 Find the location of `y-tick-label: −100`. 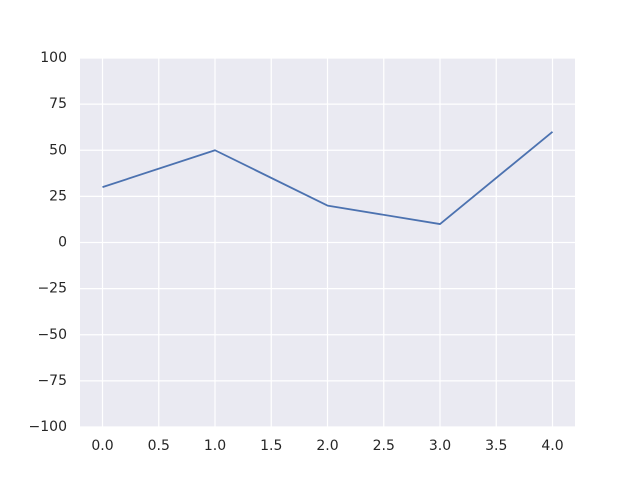

y-tick-label: −100 is located at coordinates (48, 427).